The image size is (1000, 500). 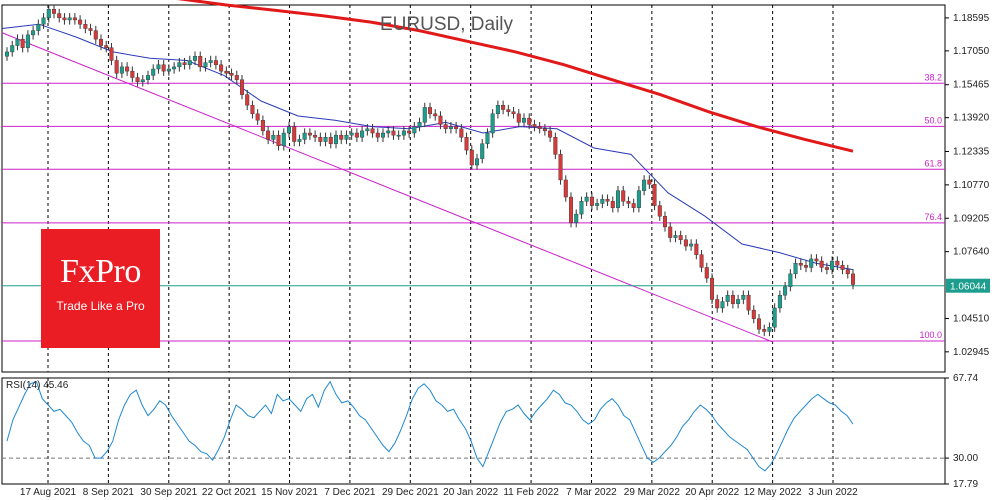 I want to click on y-tick-label: 1.18595, so click(x=971, y=18).